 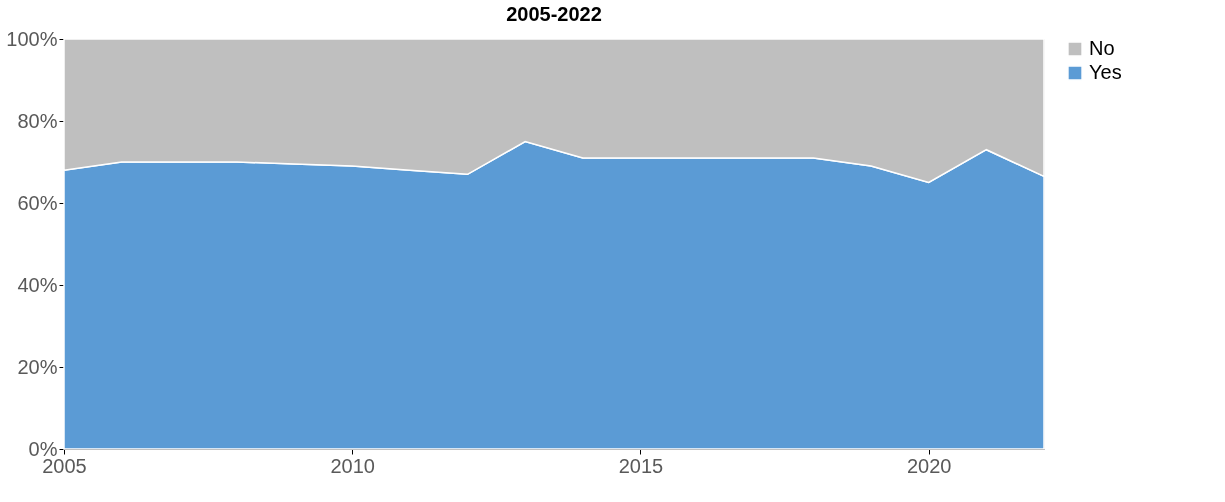 What do you see at coordinates (1102, 48) in the screenshot?
I see `legend-label: No` at bounding box center [1102, 48].